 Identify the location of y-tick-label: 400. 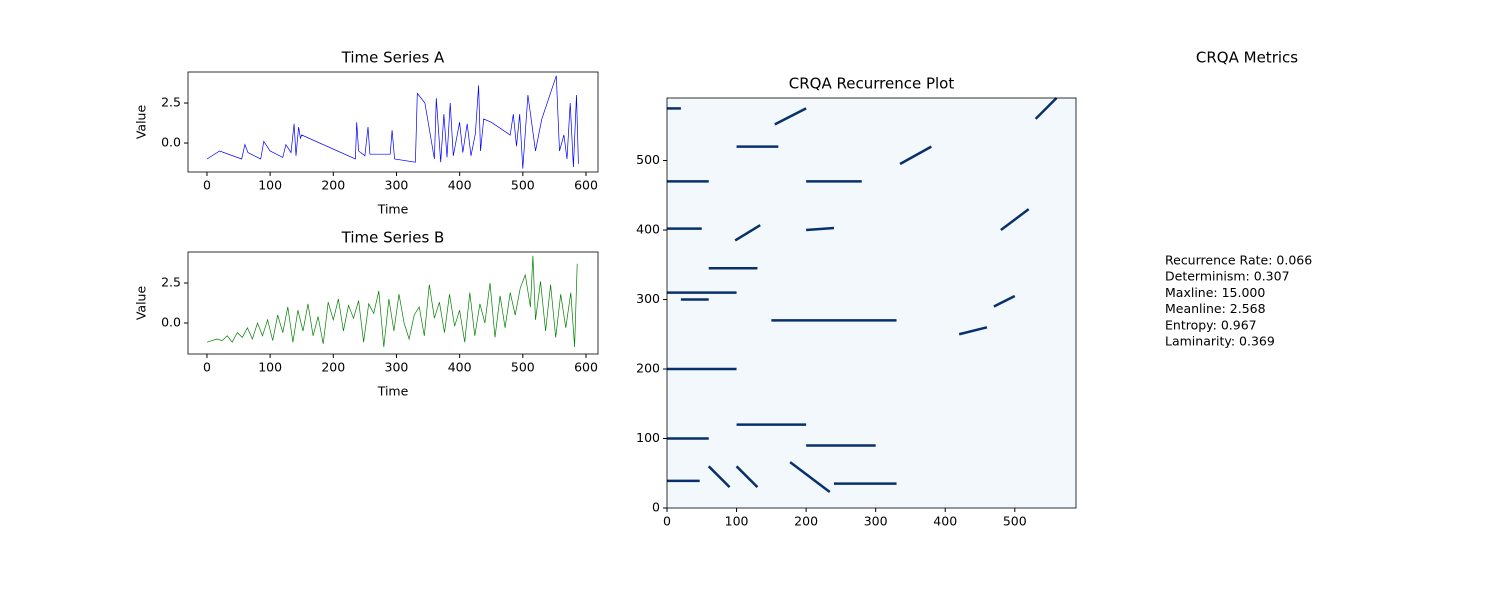
(648, 229).